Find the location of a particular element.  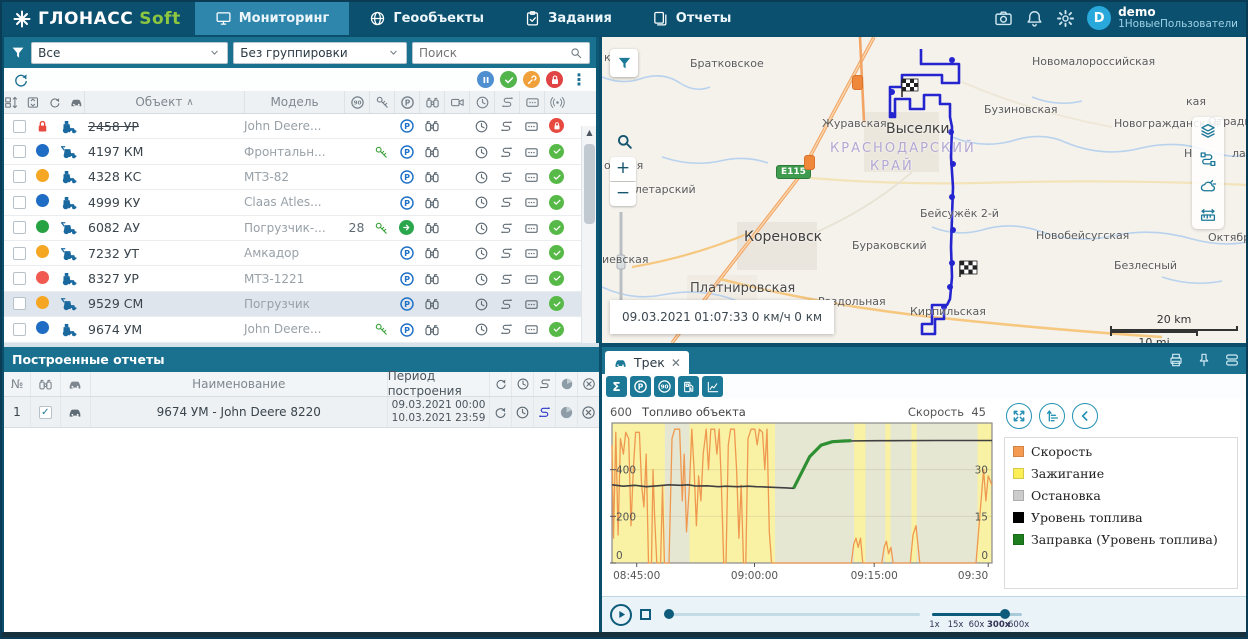

settings-gear-icon is located at coordinates (1065, 18).